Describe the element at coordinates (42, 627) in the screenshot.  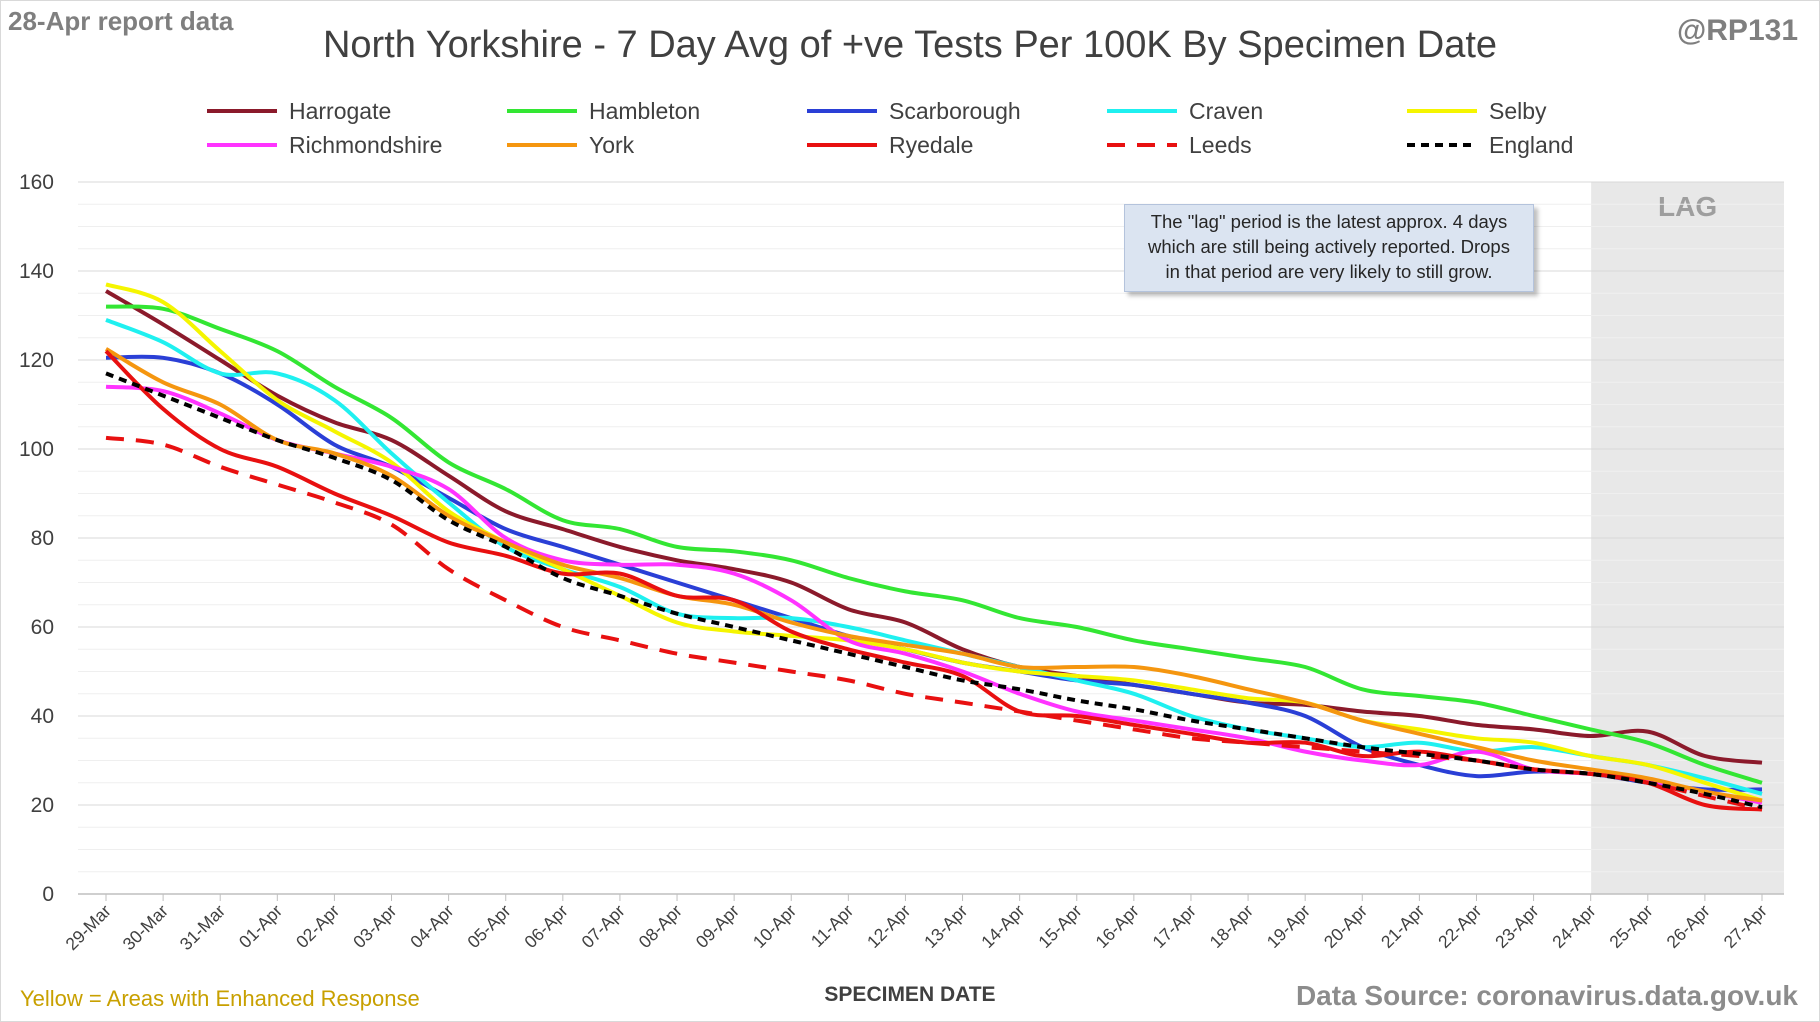
I see `y-tick-label: 60` at that location.